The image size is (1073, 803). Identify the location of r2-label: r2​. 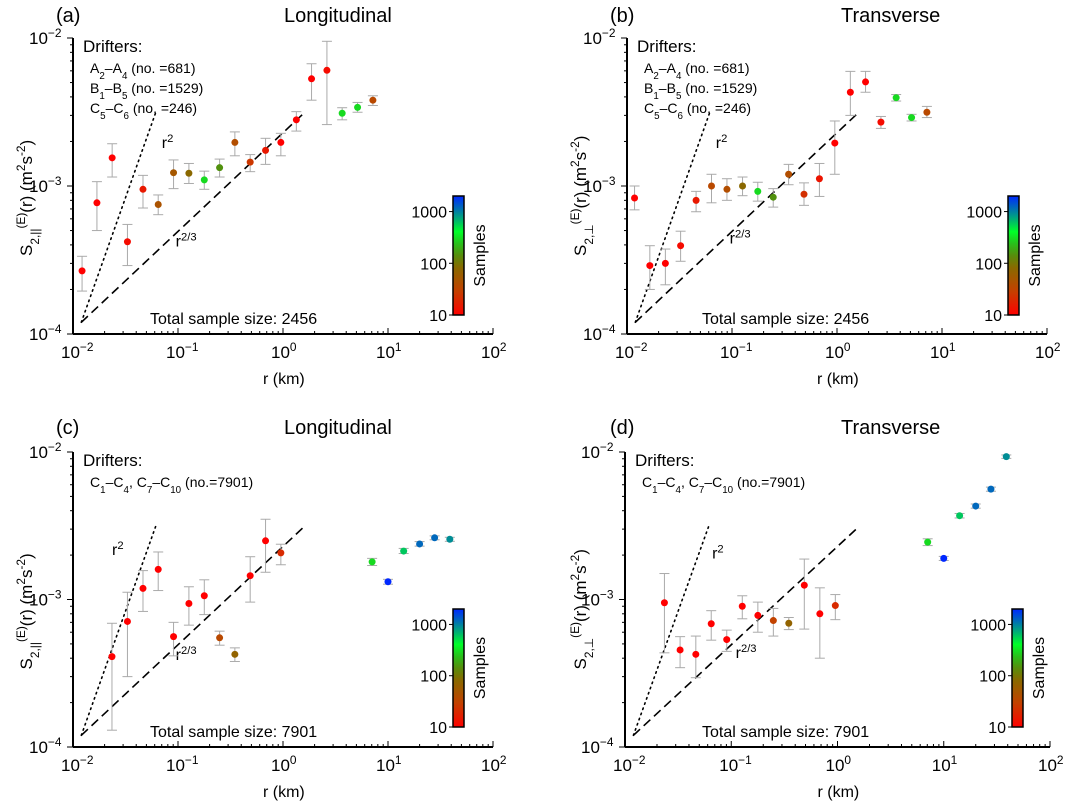
(118, 549).